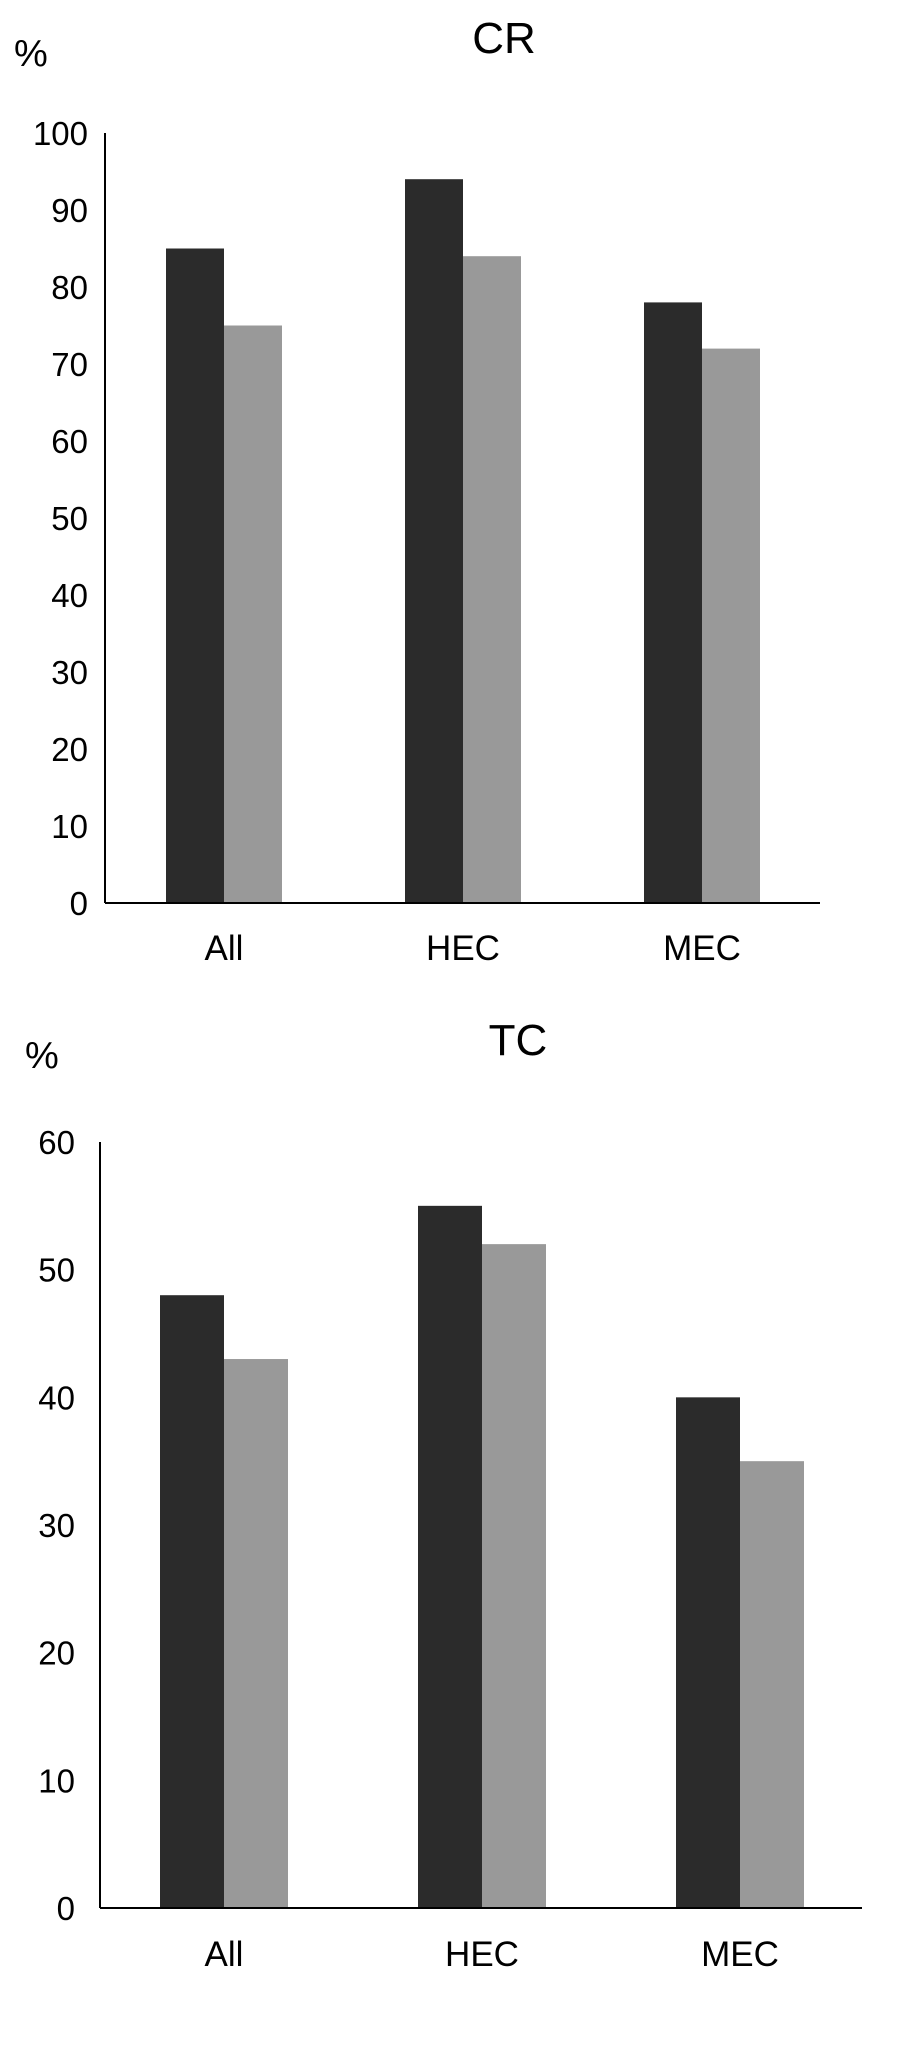 The height and width of the screenshot is (2064, 897). Describe the element at coordinates (69, 364) in the screenshot. I see `y-tick-label: 70` at that location.